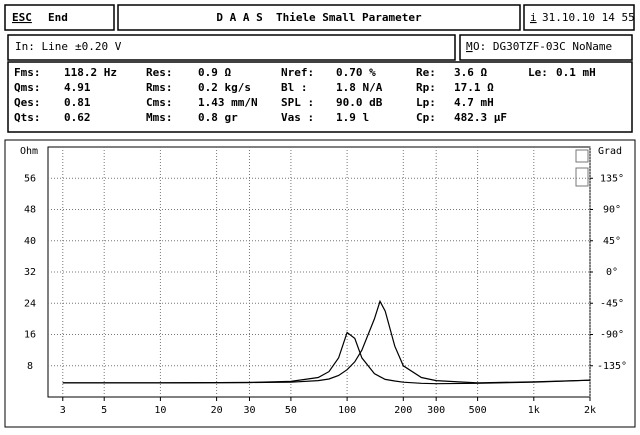  Describe the element at coordinates (426, 102) in the screenshot. I see `param-label: Lp:` at that location.